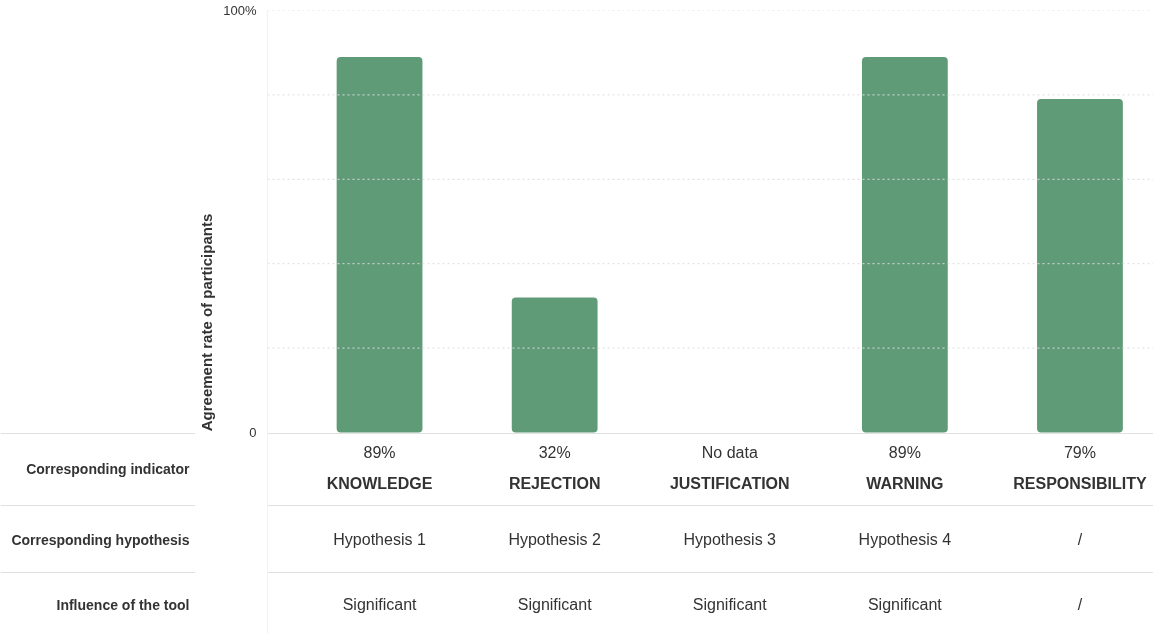 Image resolution: width=1153 pixels, height=634 pixels. I want to click on text: Corresponding indicator, so click(108, 468).